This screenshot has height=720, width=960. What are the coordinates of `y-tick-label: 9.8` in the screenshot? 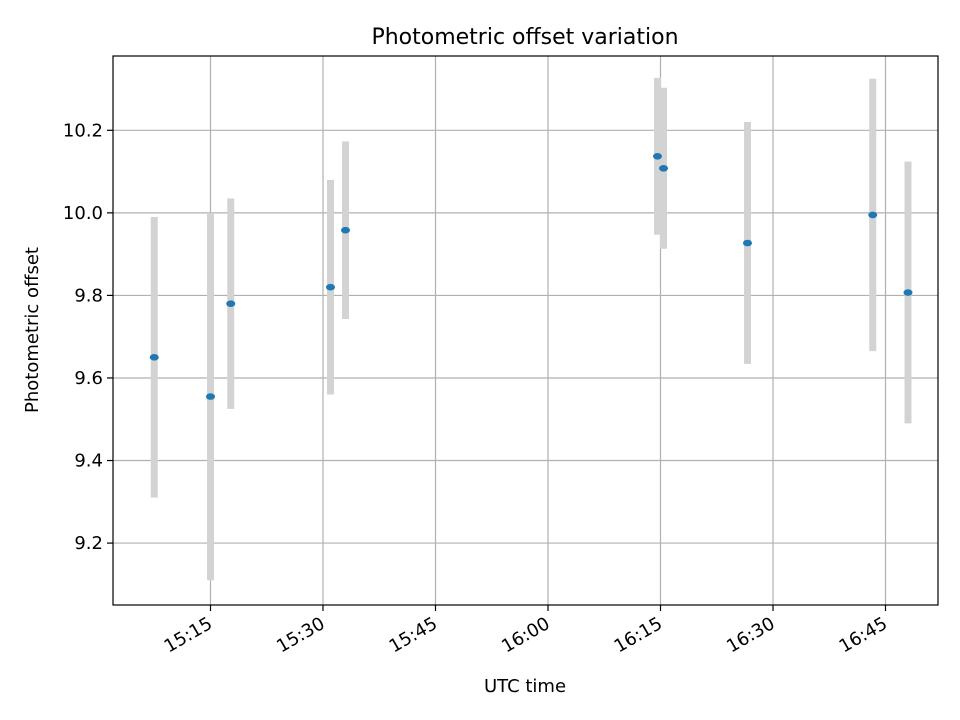 It's located at (88, 295).